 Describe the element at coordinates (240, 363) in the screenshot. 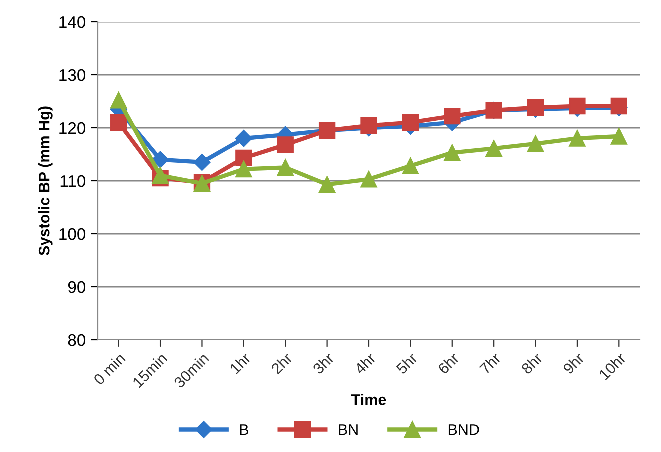

I see `x-tick-label: 1hr` at that location.